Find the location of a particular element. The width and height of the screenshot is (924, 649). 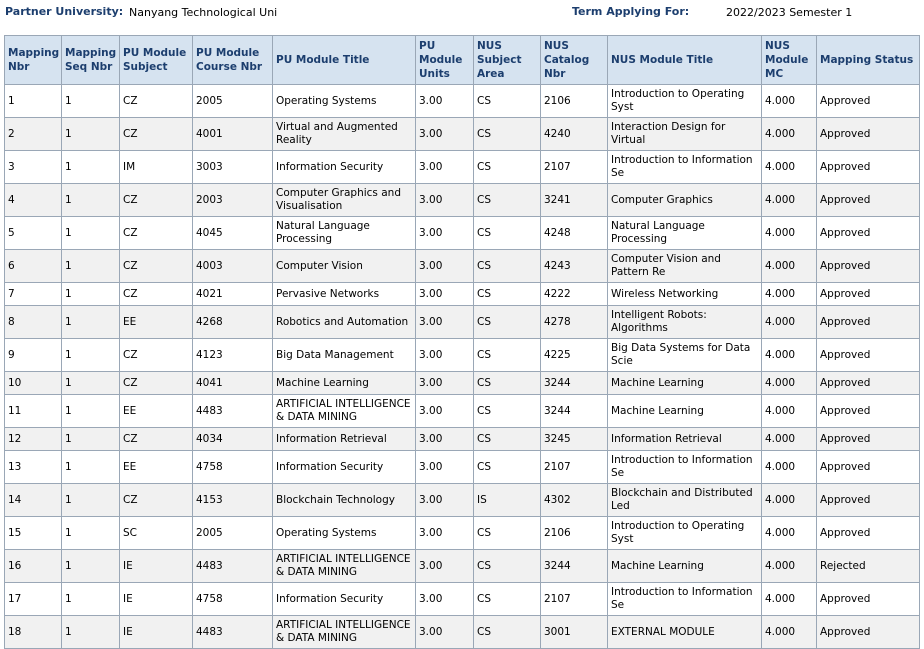

term-applying-label: Term Applying For: is located at coordinates (631, 11).